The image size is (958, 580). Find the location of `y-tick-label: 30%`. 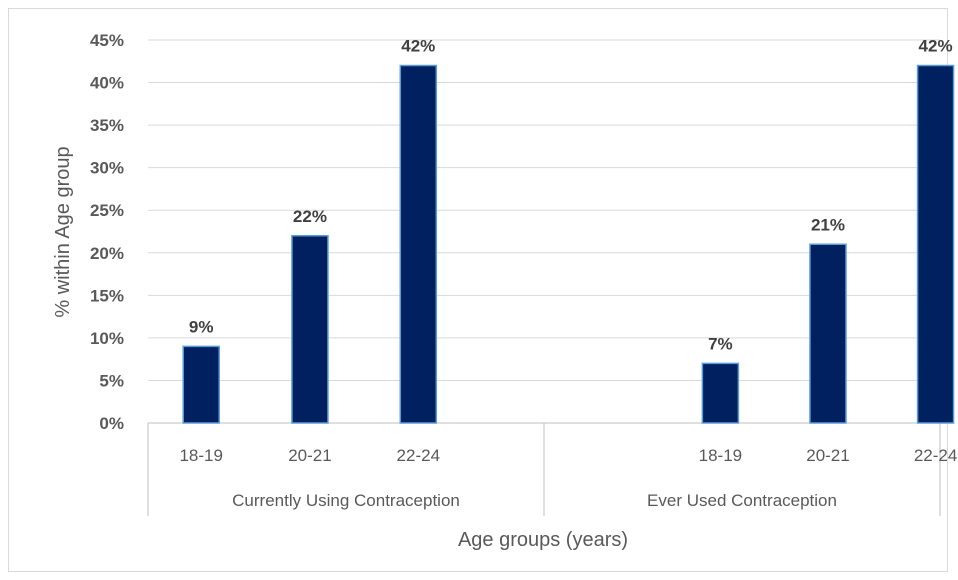

y-tick-label: 30% is located at coordinates (107, 168).